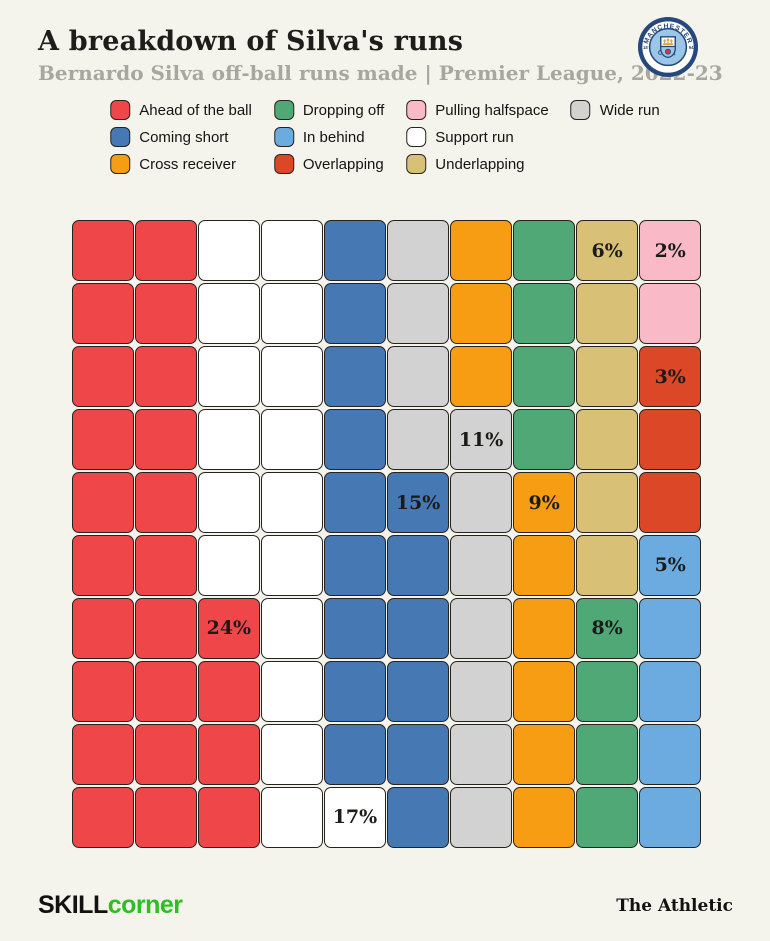  Describe the element at coordinates (195, 110) in the screenshot. I see `legend-label: Ahead of the ball` at that location.